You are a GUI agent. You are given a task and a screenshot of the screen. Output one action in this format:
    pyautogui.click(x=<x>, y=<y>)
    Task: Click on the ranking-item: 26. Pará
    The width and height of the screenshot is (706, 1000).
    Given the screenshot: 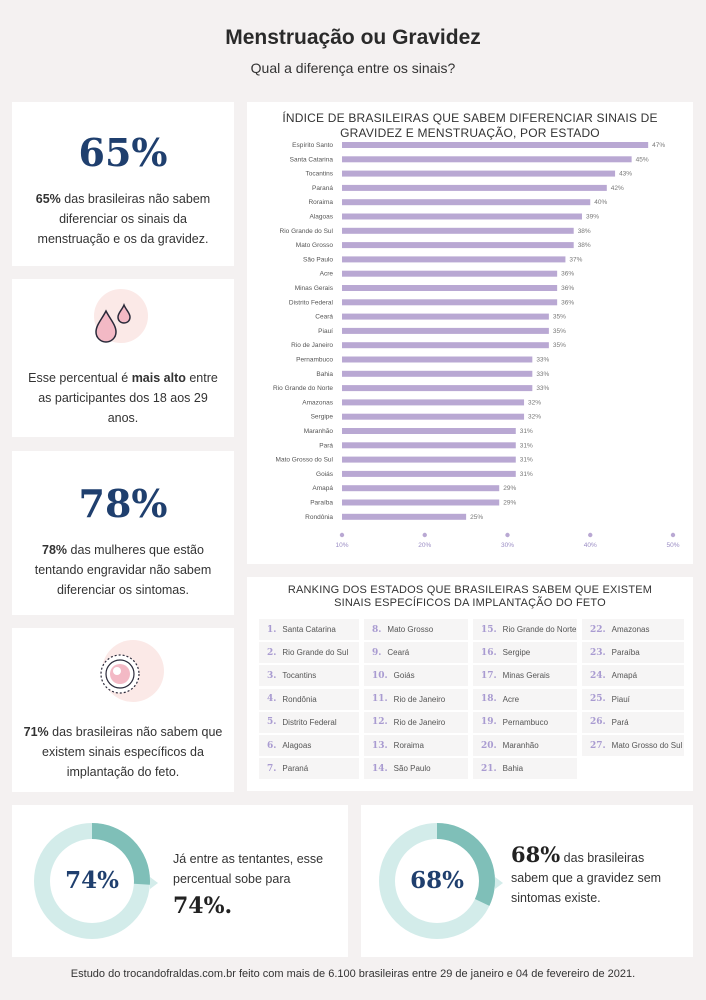 What is the action you would take?
    pyautogui.click(x=633, y=722)
    